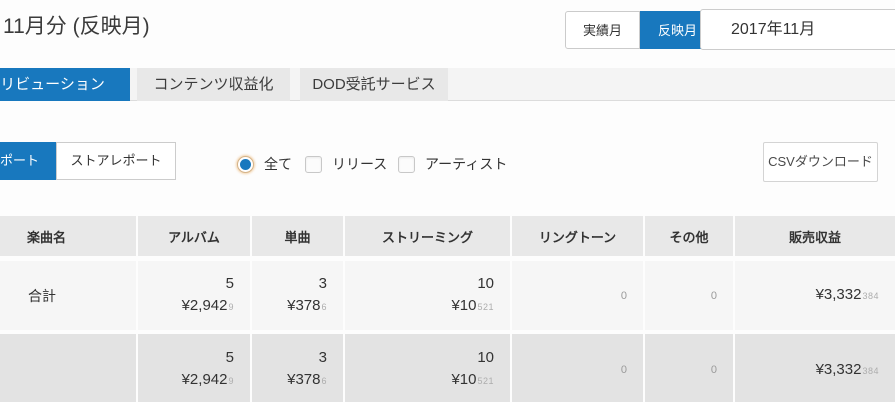 The width and height of the screenshot is (895, 402). What do you see at coordinates (213, 84) in the screenshot?
I see `tab-content-monetization: コンテンツ収益化` at bounding box center [213, 84].